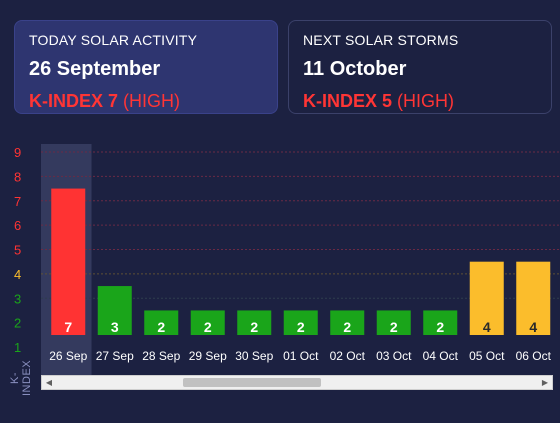  What do you see at coordinates (17, 298) in the screenshot?
I see `y-tick-label-3: 3` at bounding box center [17, 298].